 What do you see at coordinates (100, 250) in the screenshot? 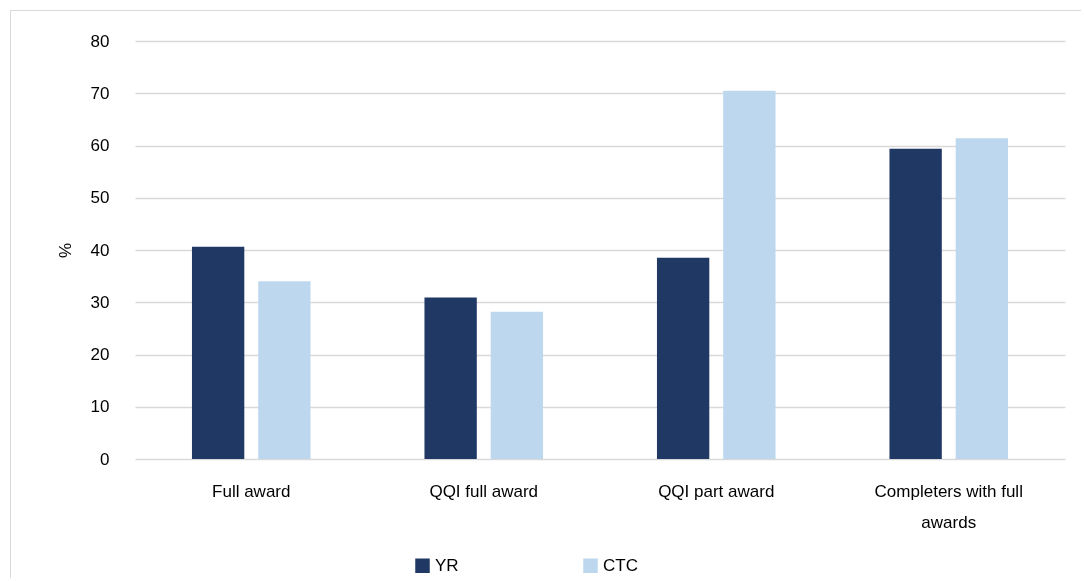
I see `y-tick-label: 40` at bounding box center [100, 250].